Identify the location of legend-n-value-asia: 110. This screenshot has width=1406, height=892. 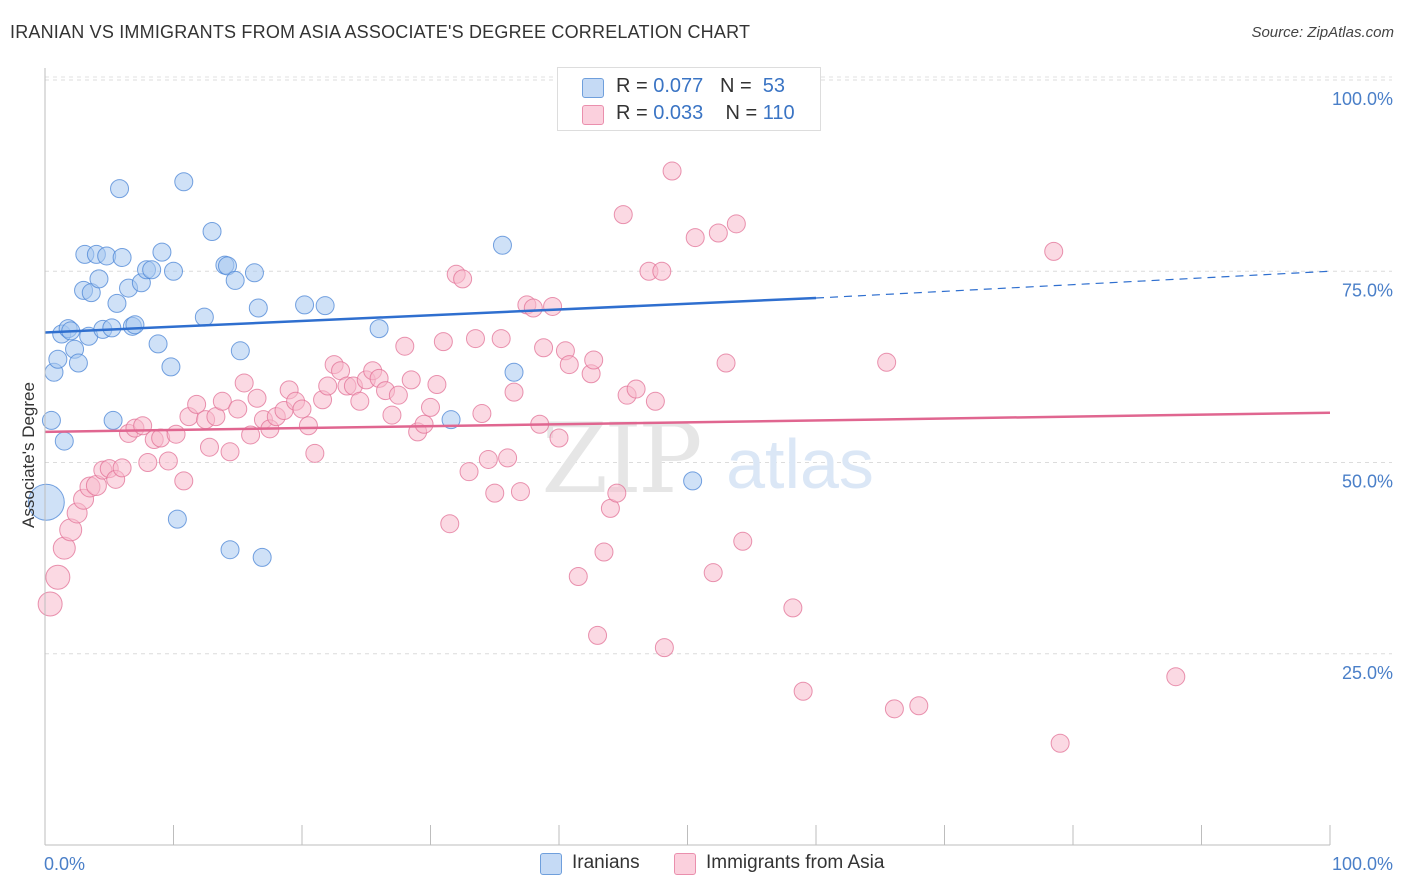
(778, 113).